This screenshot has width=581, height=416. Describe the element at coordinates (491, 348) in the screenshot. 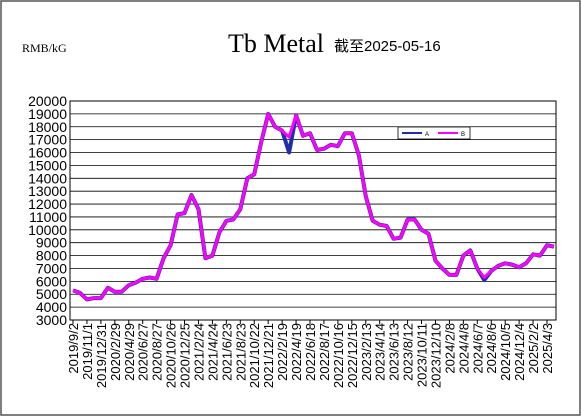

I see `x-tick-label: 2024/8/6` at that location.